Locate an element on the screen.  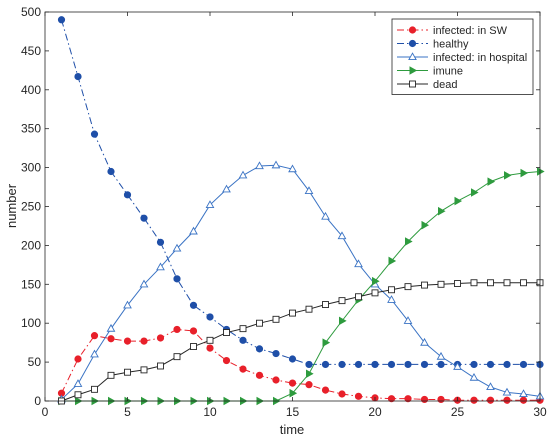
x-tick-label: 30 is located at coordinates (540, 412).